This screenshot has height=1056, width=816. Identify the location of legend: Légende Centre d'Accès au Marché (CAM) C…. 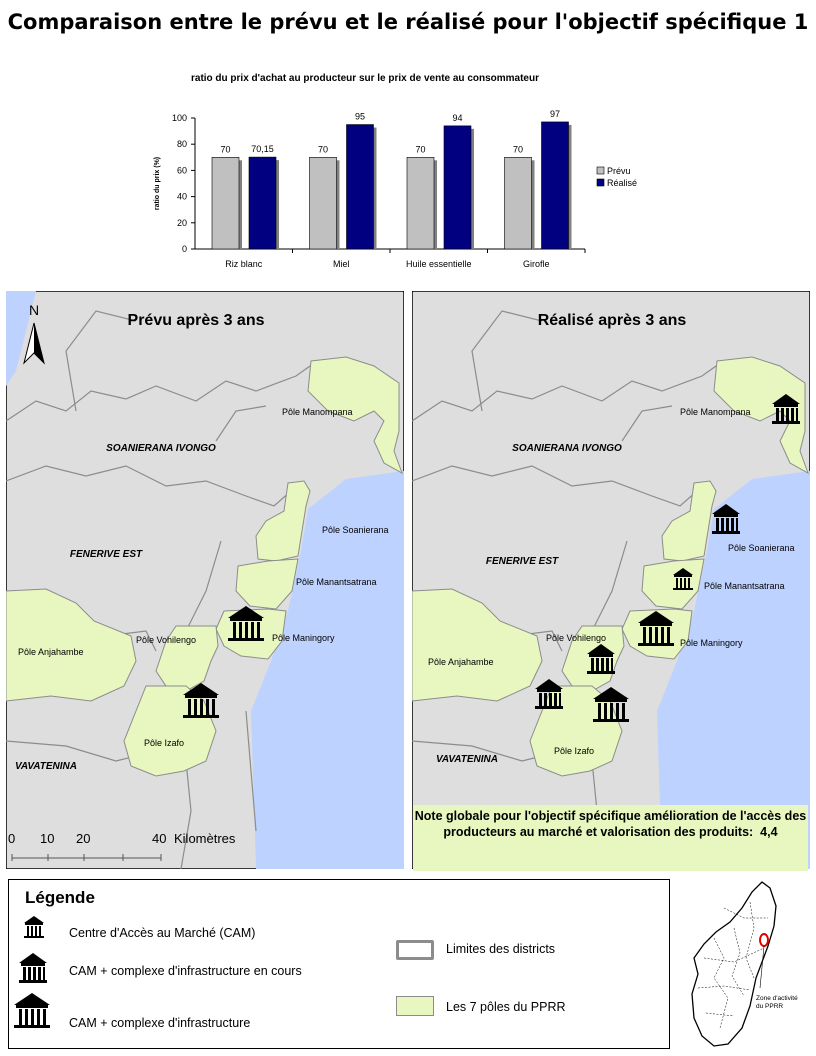
(339, 964).